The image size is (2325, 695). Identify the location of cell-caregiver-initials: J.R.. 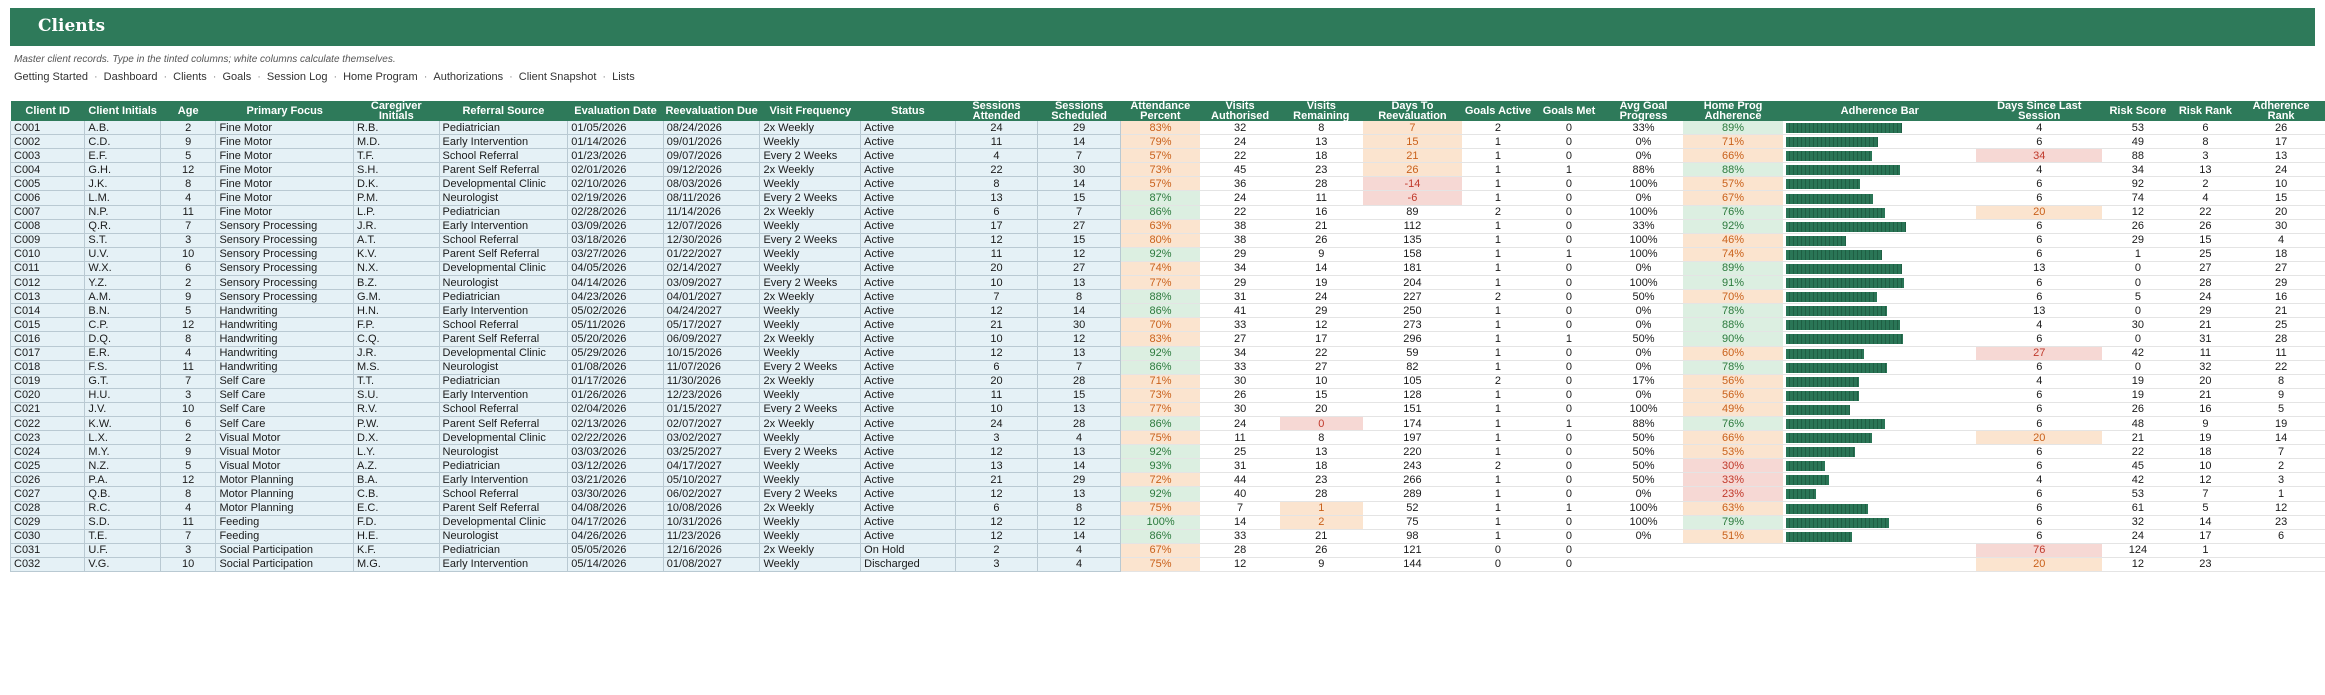
(396, 226).